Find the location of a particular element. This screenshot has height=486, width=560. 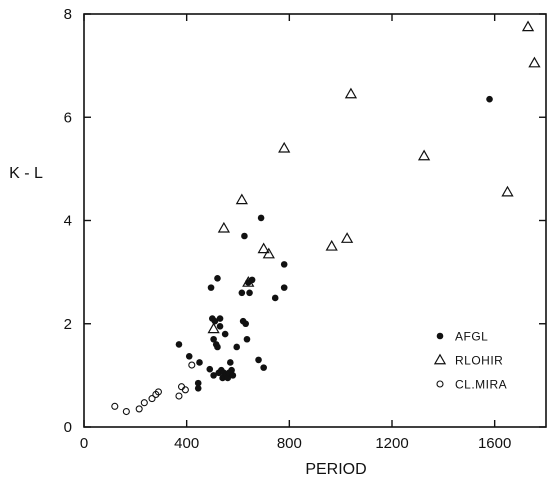

y-tick-label: 6 is located at coordinates (68, 117).